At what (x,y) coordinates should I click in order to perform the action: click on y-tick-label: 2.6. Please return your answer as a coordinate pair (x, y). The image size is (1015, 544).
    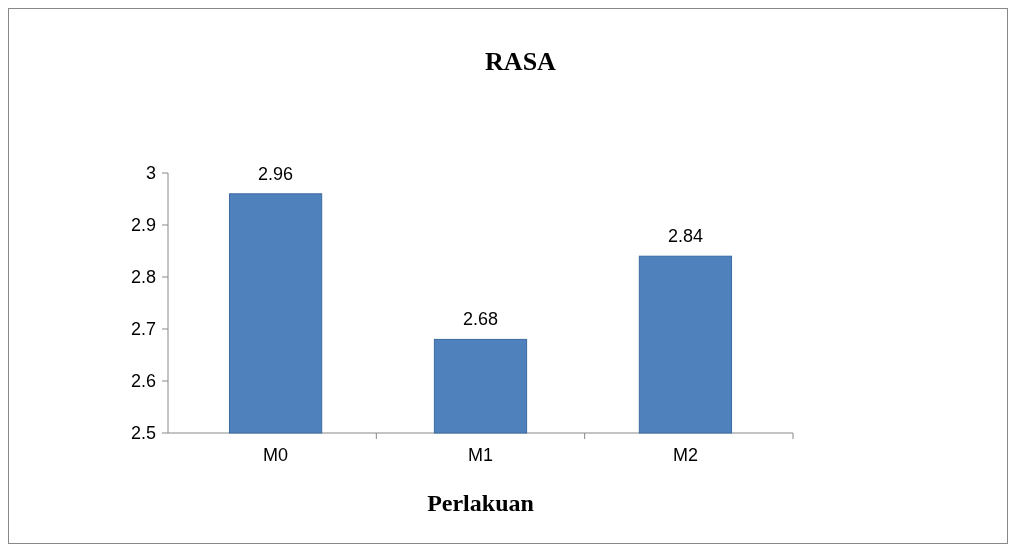
    Looking at the image, I should click on (143, 381).